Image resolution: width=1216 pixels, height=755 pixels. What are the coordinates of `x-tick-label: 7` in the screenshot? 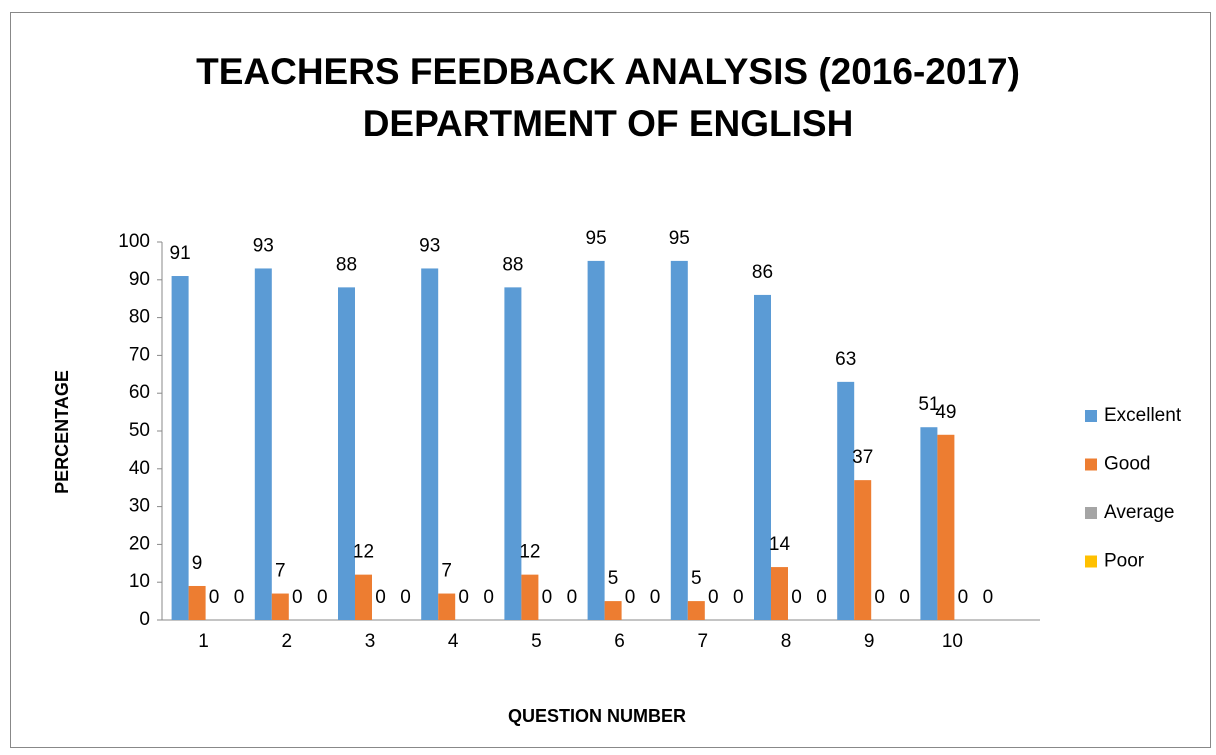 It's located at (703, 641).